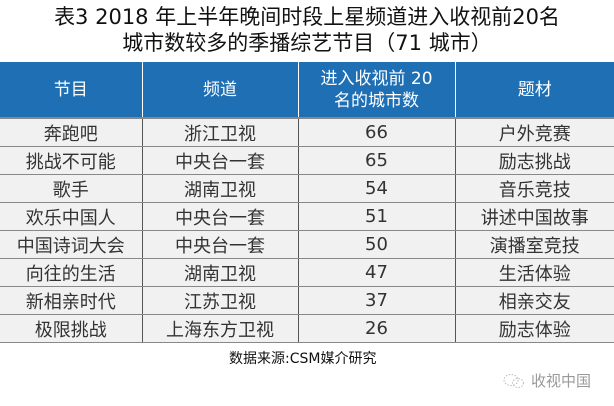 This screenshot has width=614, height=406. What do you see at coordinates (376, 328) in the screenshot?
I see `cell-cities: 26` at bounding box center [376, 328].